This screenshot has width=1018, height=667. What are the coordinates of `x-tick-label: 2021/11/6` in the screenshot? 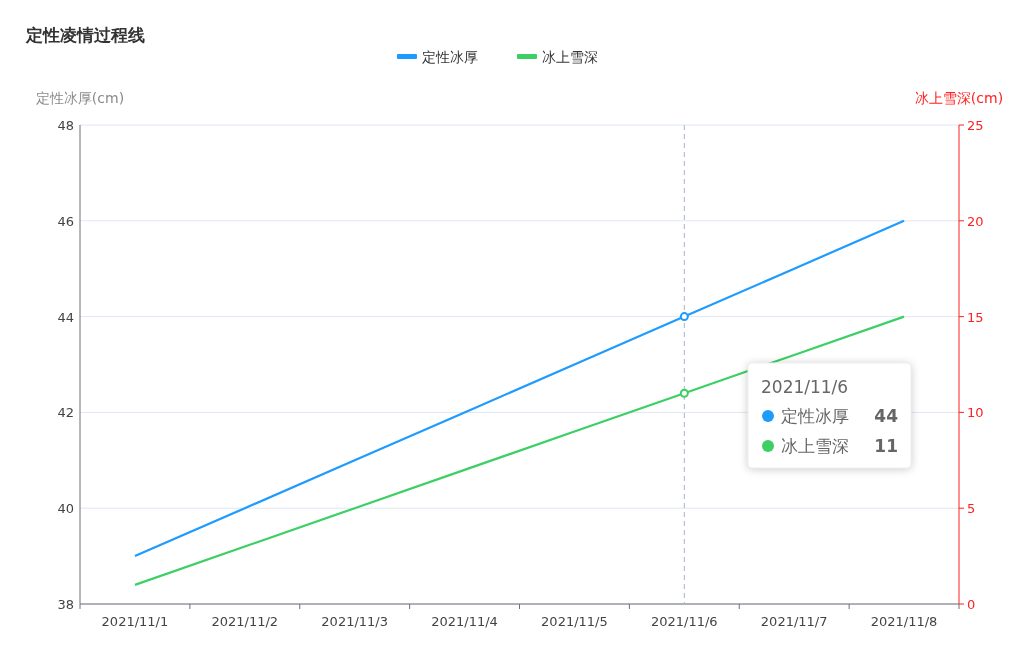 It's located at (684, 621).